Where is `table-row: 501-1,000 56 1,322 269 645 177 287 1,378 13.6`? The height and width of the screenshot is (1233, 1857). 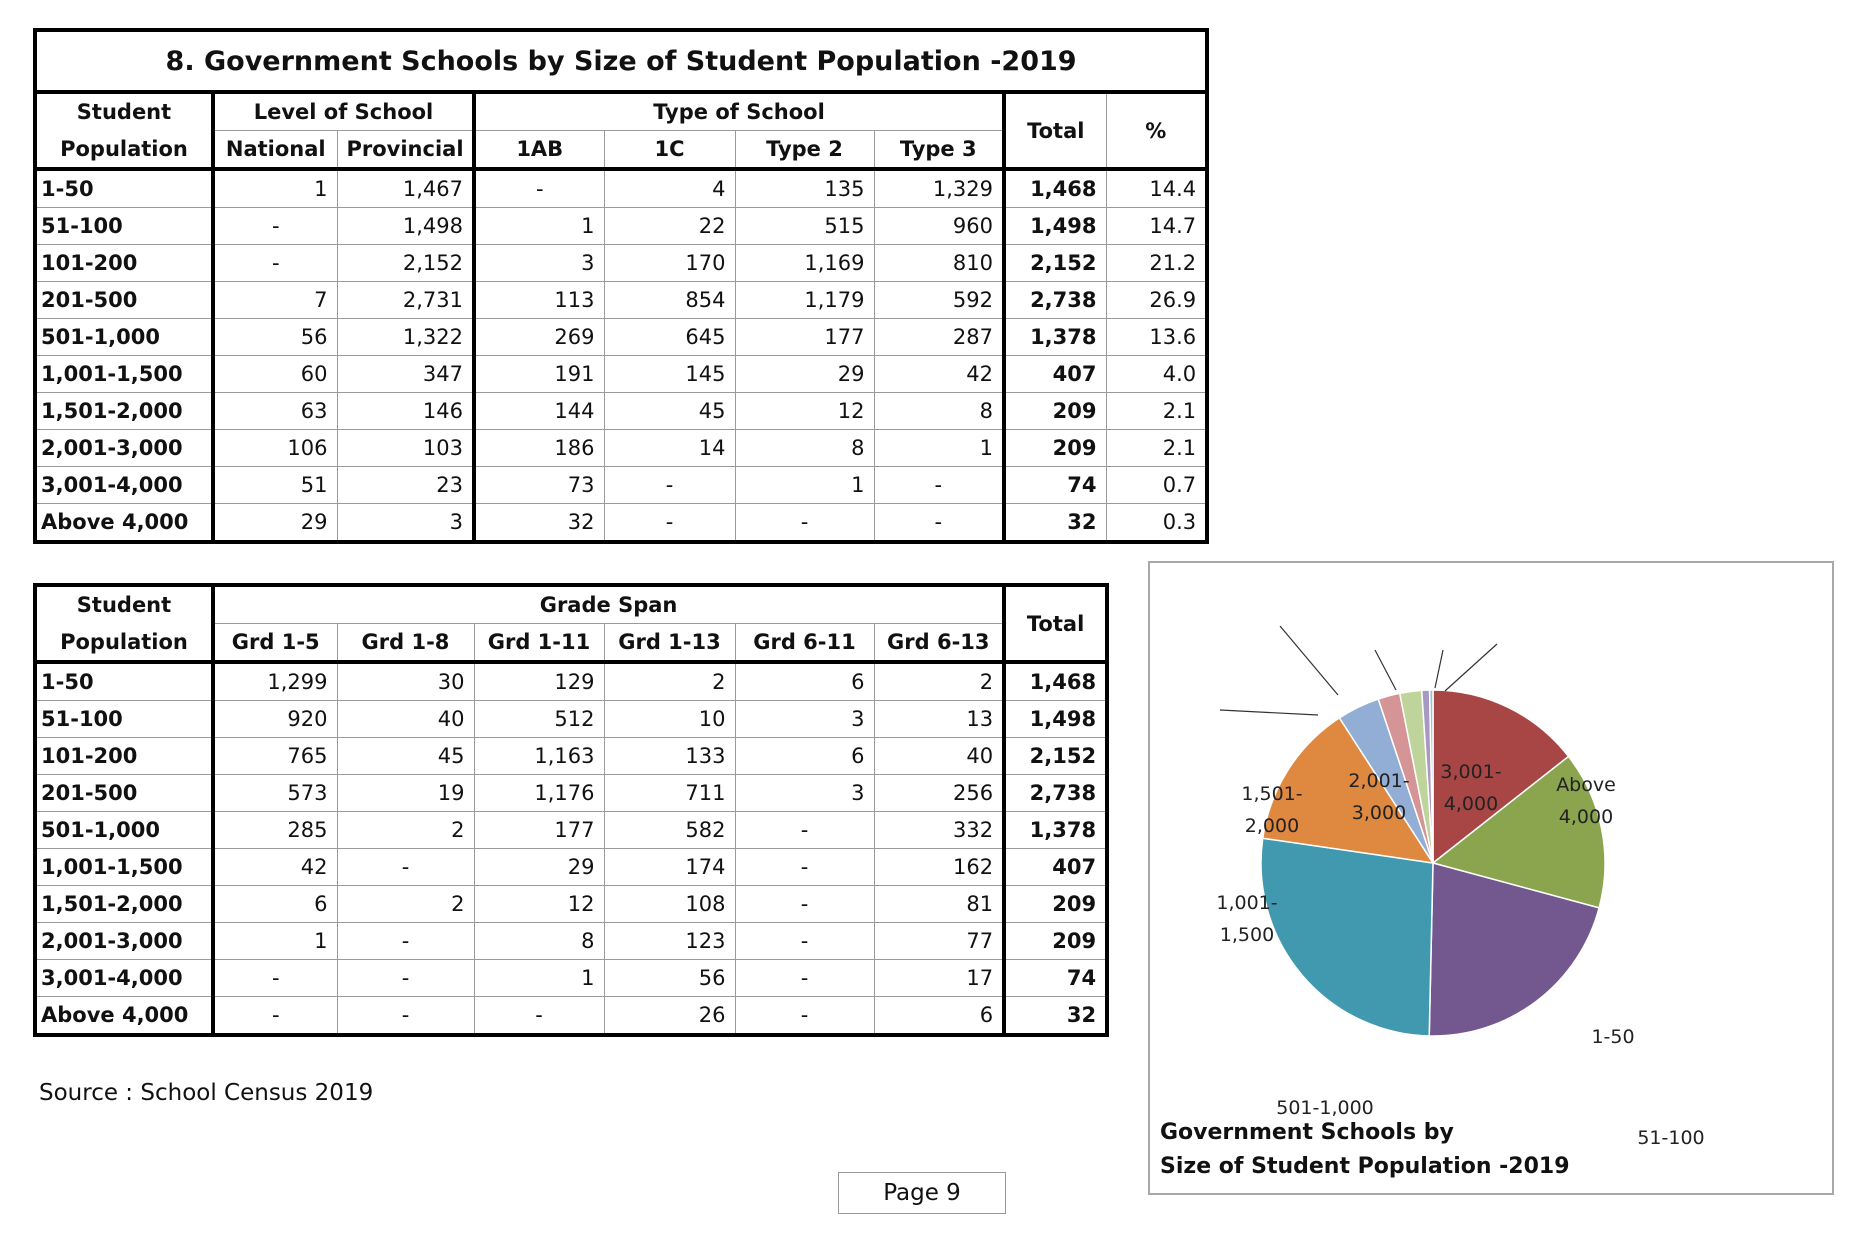 table-row: 501-1,000 56 1,322 269 645 177 287 1,378 13.6 is located at coordinates (621, 337).